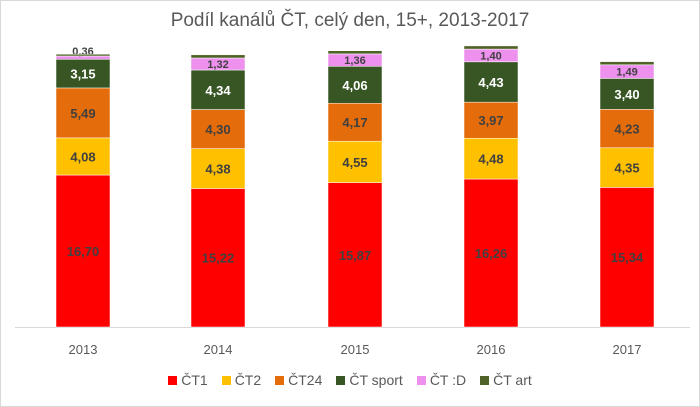 This screenshot has width=700, height=407. I want to click on data-label: 3,40, so click(626, 94).